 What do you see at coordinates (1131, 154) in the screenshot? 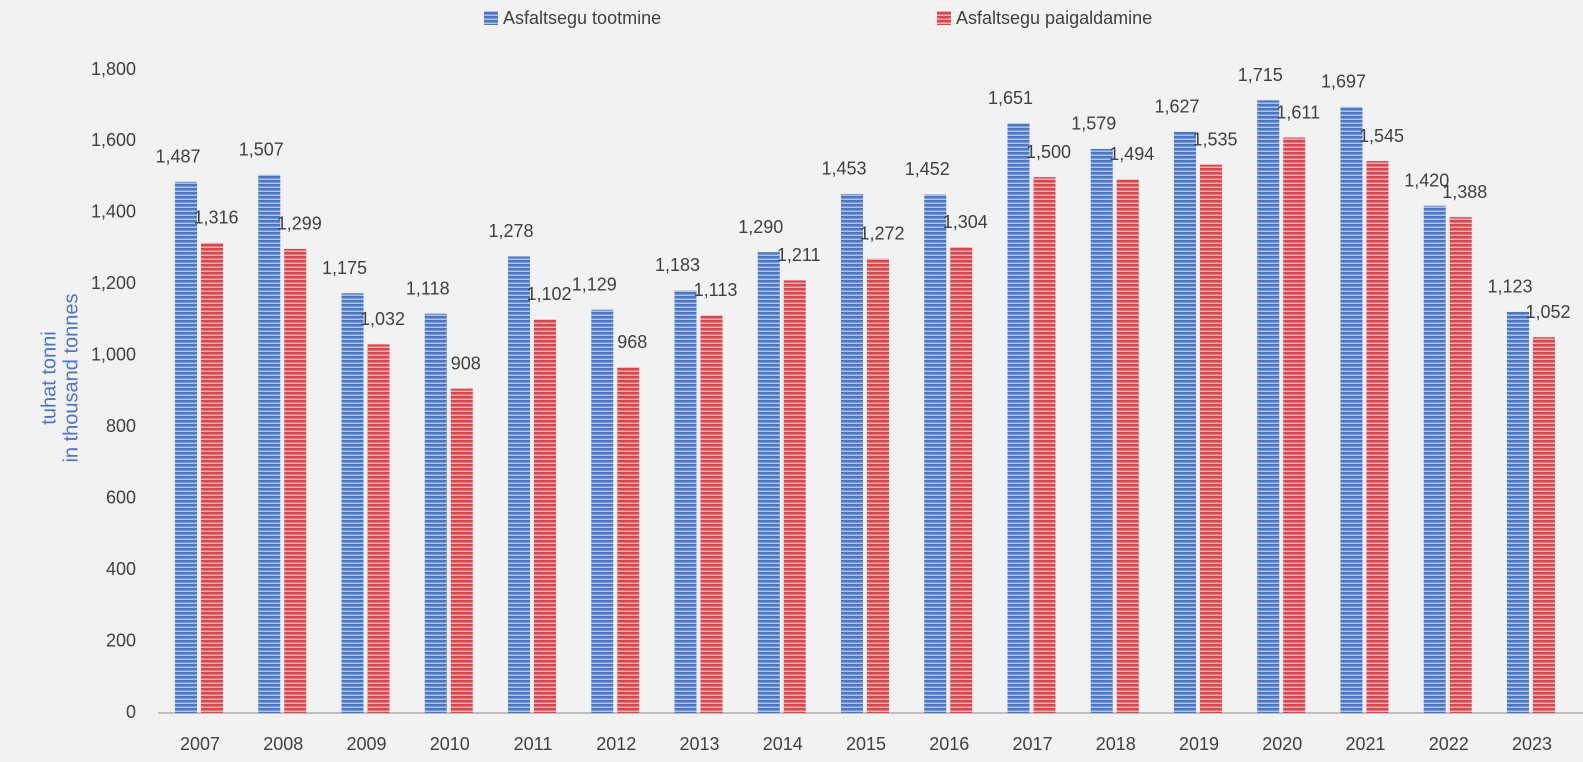
I see `data-label: 1,494` at bounding box center [1131, 154].